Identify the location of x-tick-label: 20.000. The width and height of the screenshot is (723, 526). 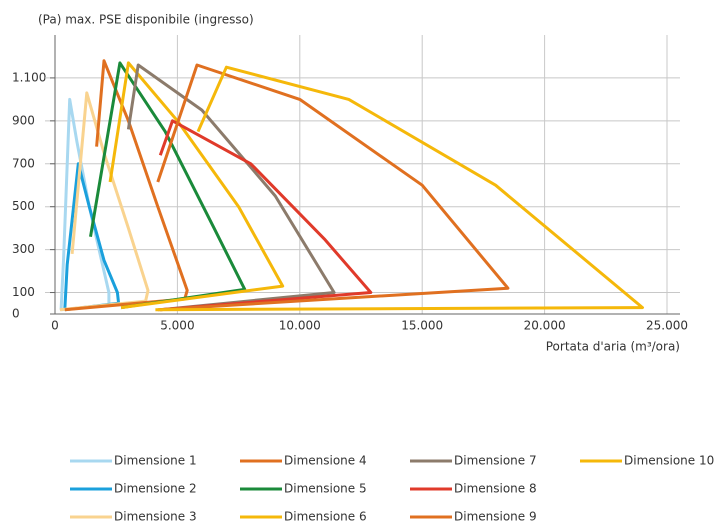
(545, 326).